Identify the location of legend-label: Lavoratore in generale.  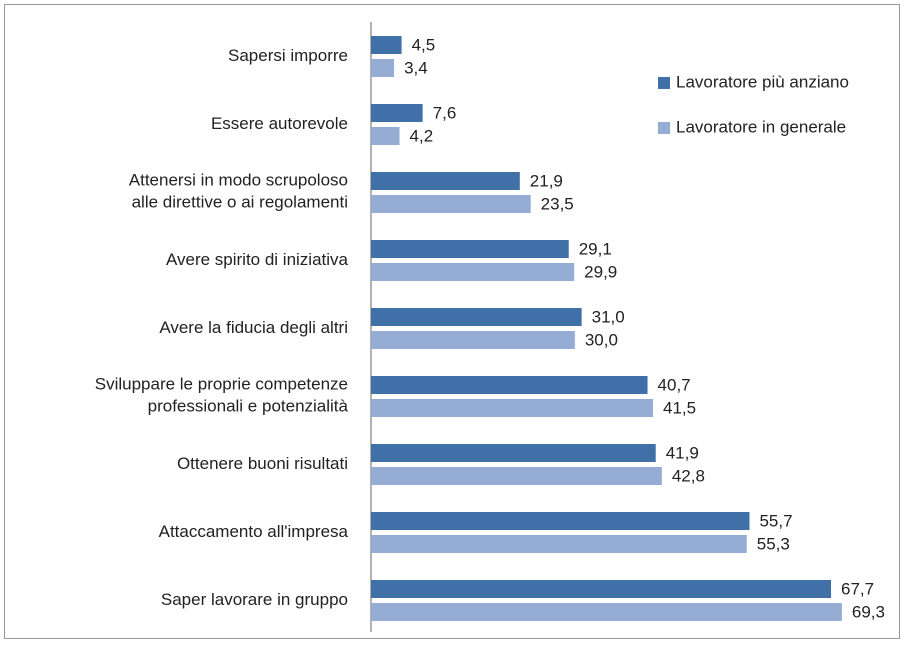
(761, 126).